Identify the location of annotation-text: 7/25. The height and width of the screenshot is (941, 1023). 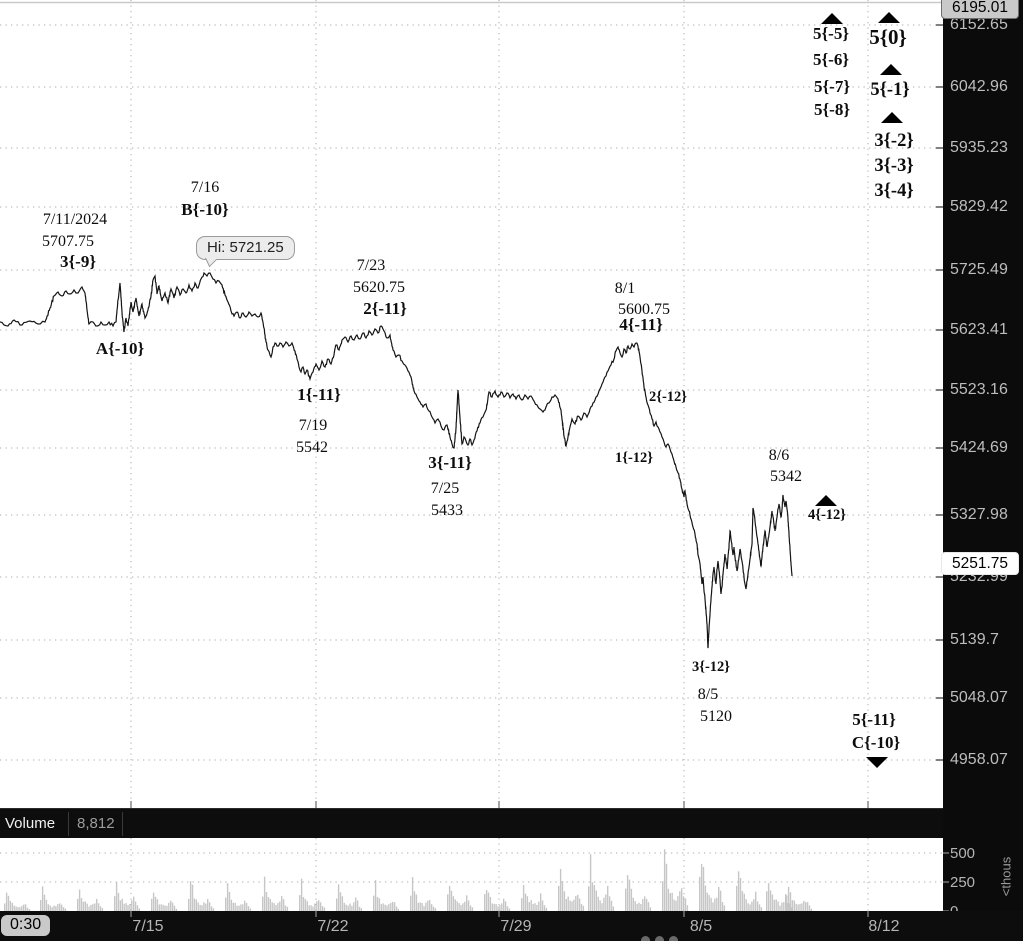
(445, 488).